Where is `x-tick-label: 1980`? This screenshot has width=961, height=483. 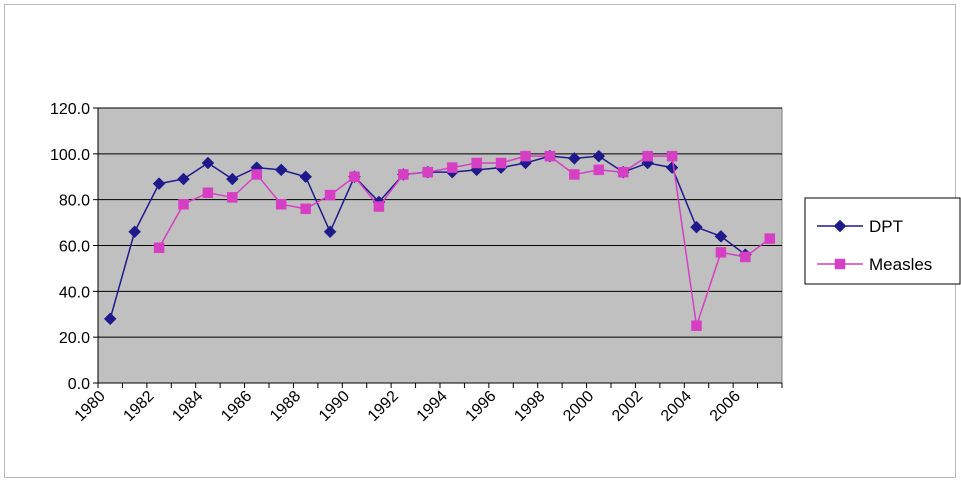 x-tick-label: 1980 is located at coordinates (90, 406).